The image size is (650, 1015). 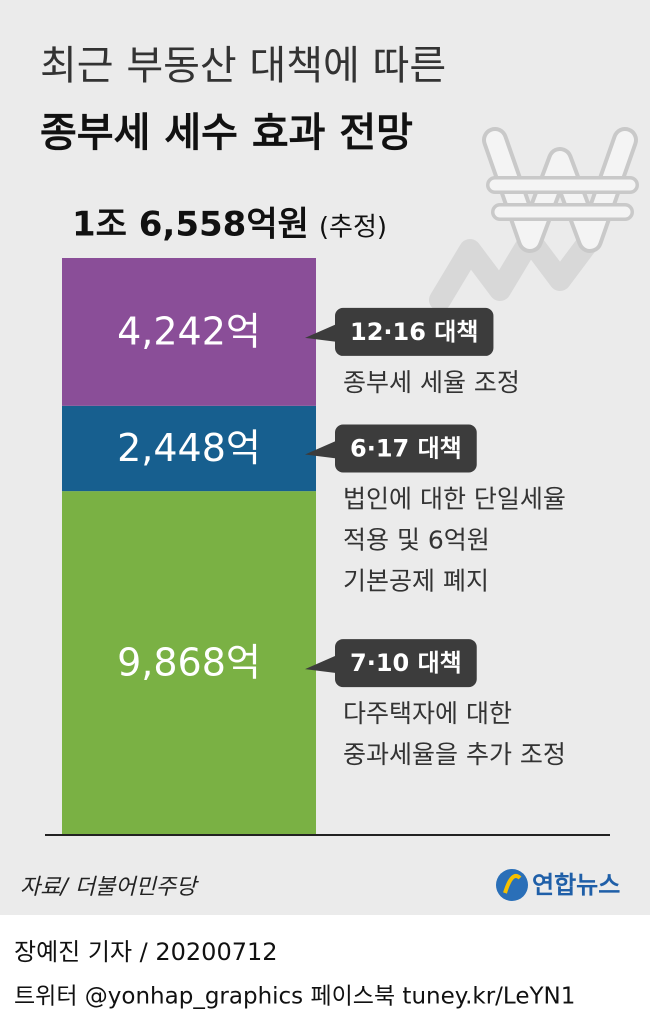 I want to click on legend-label: 7·10 대책, so click(x=406, y=663).